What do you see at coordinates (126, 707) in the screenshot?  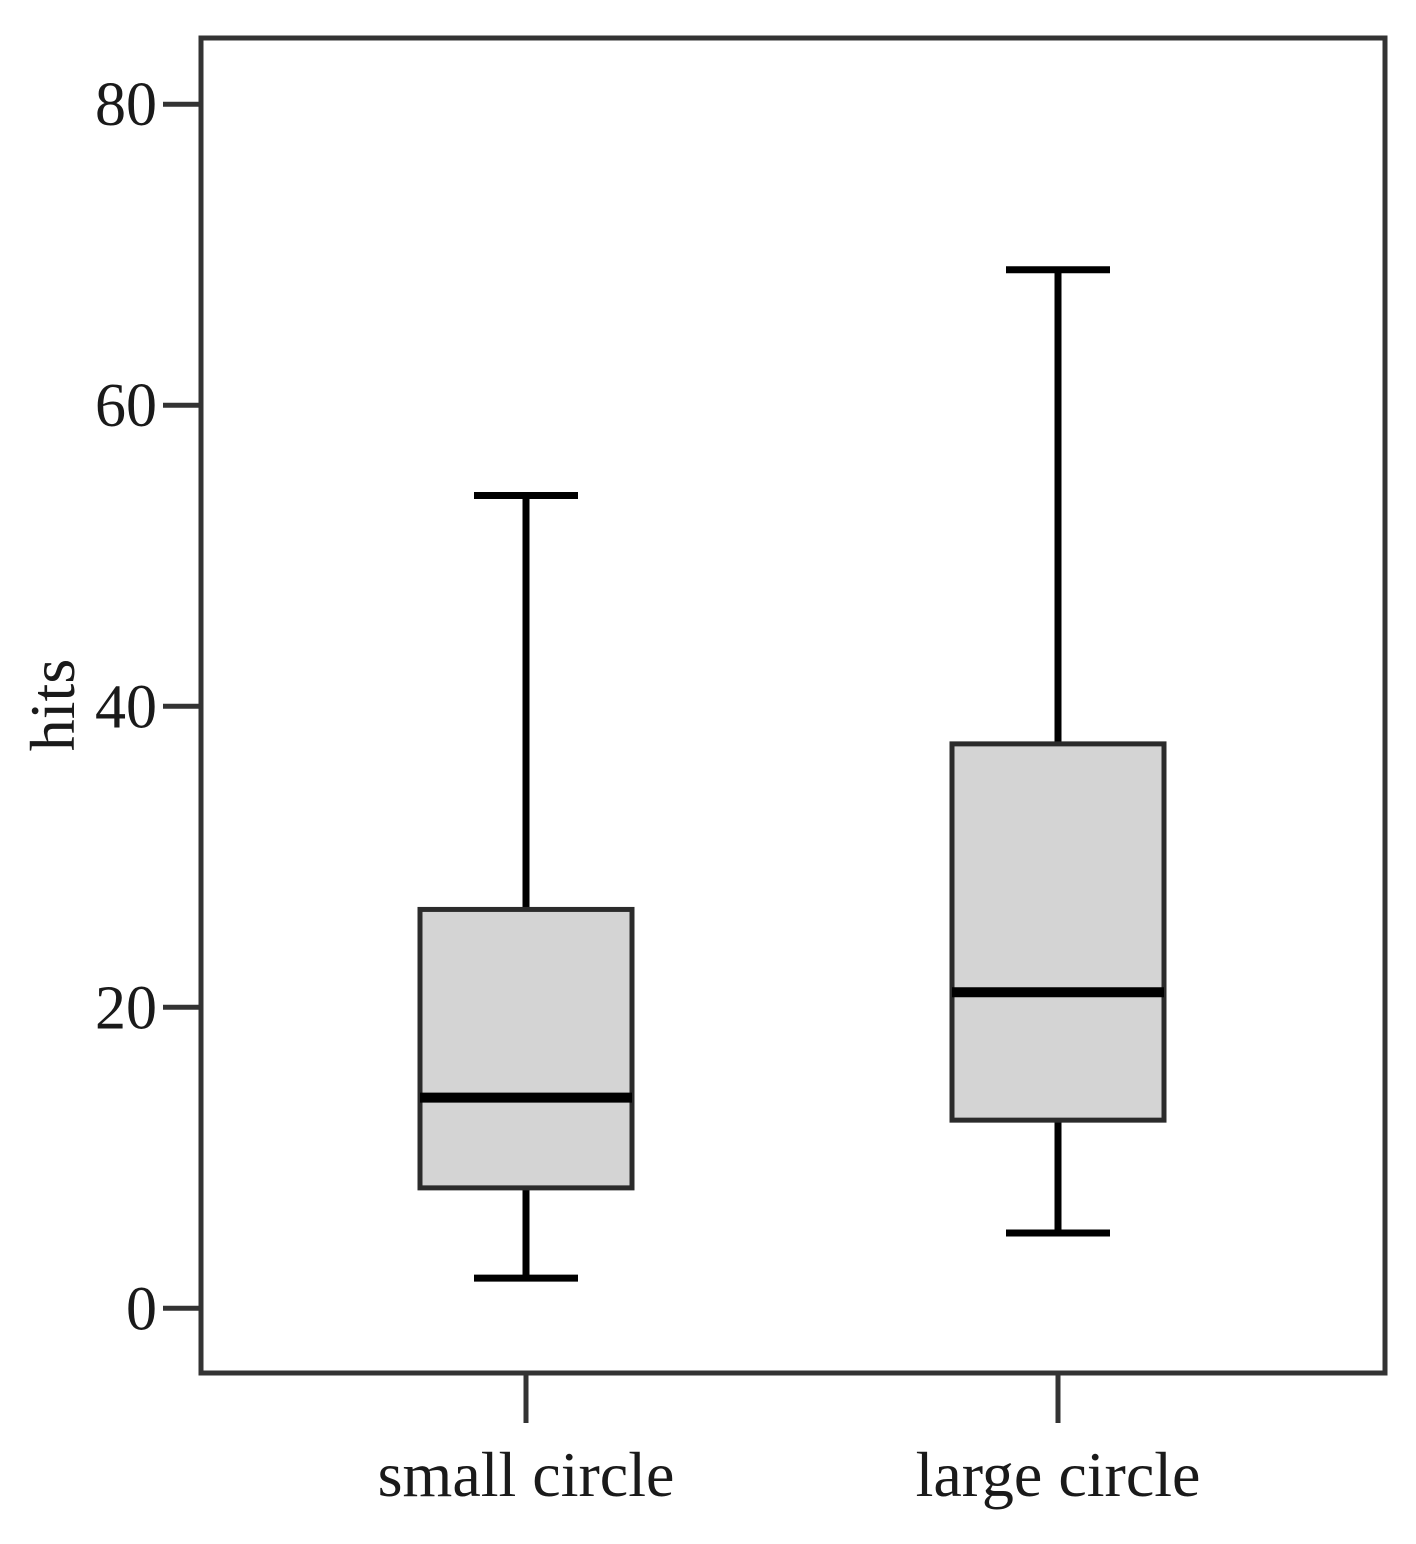 I see `y-tick-label: 40` at bounding box center [126, 707].